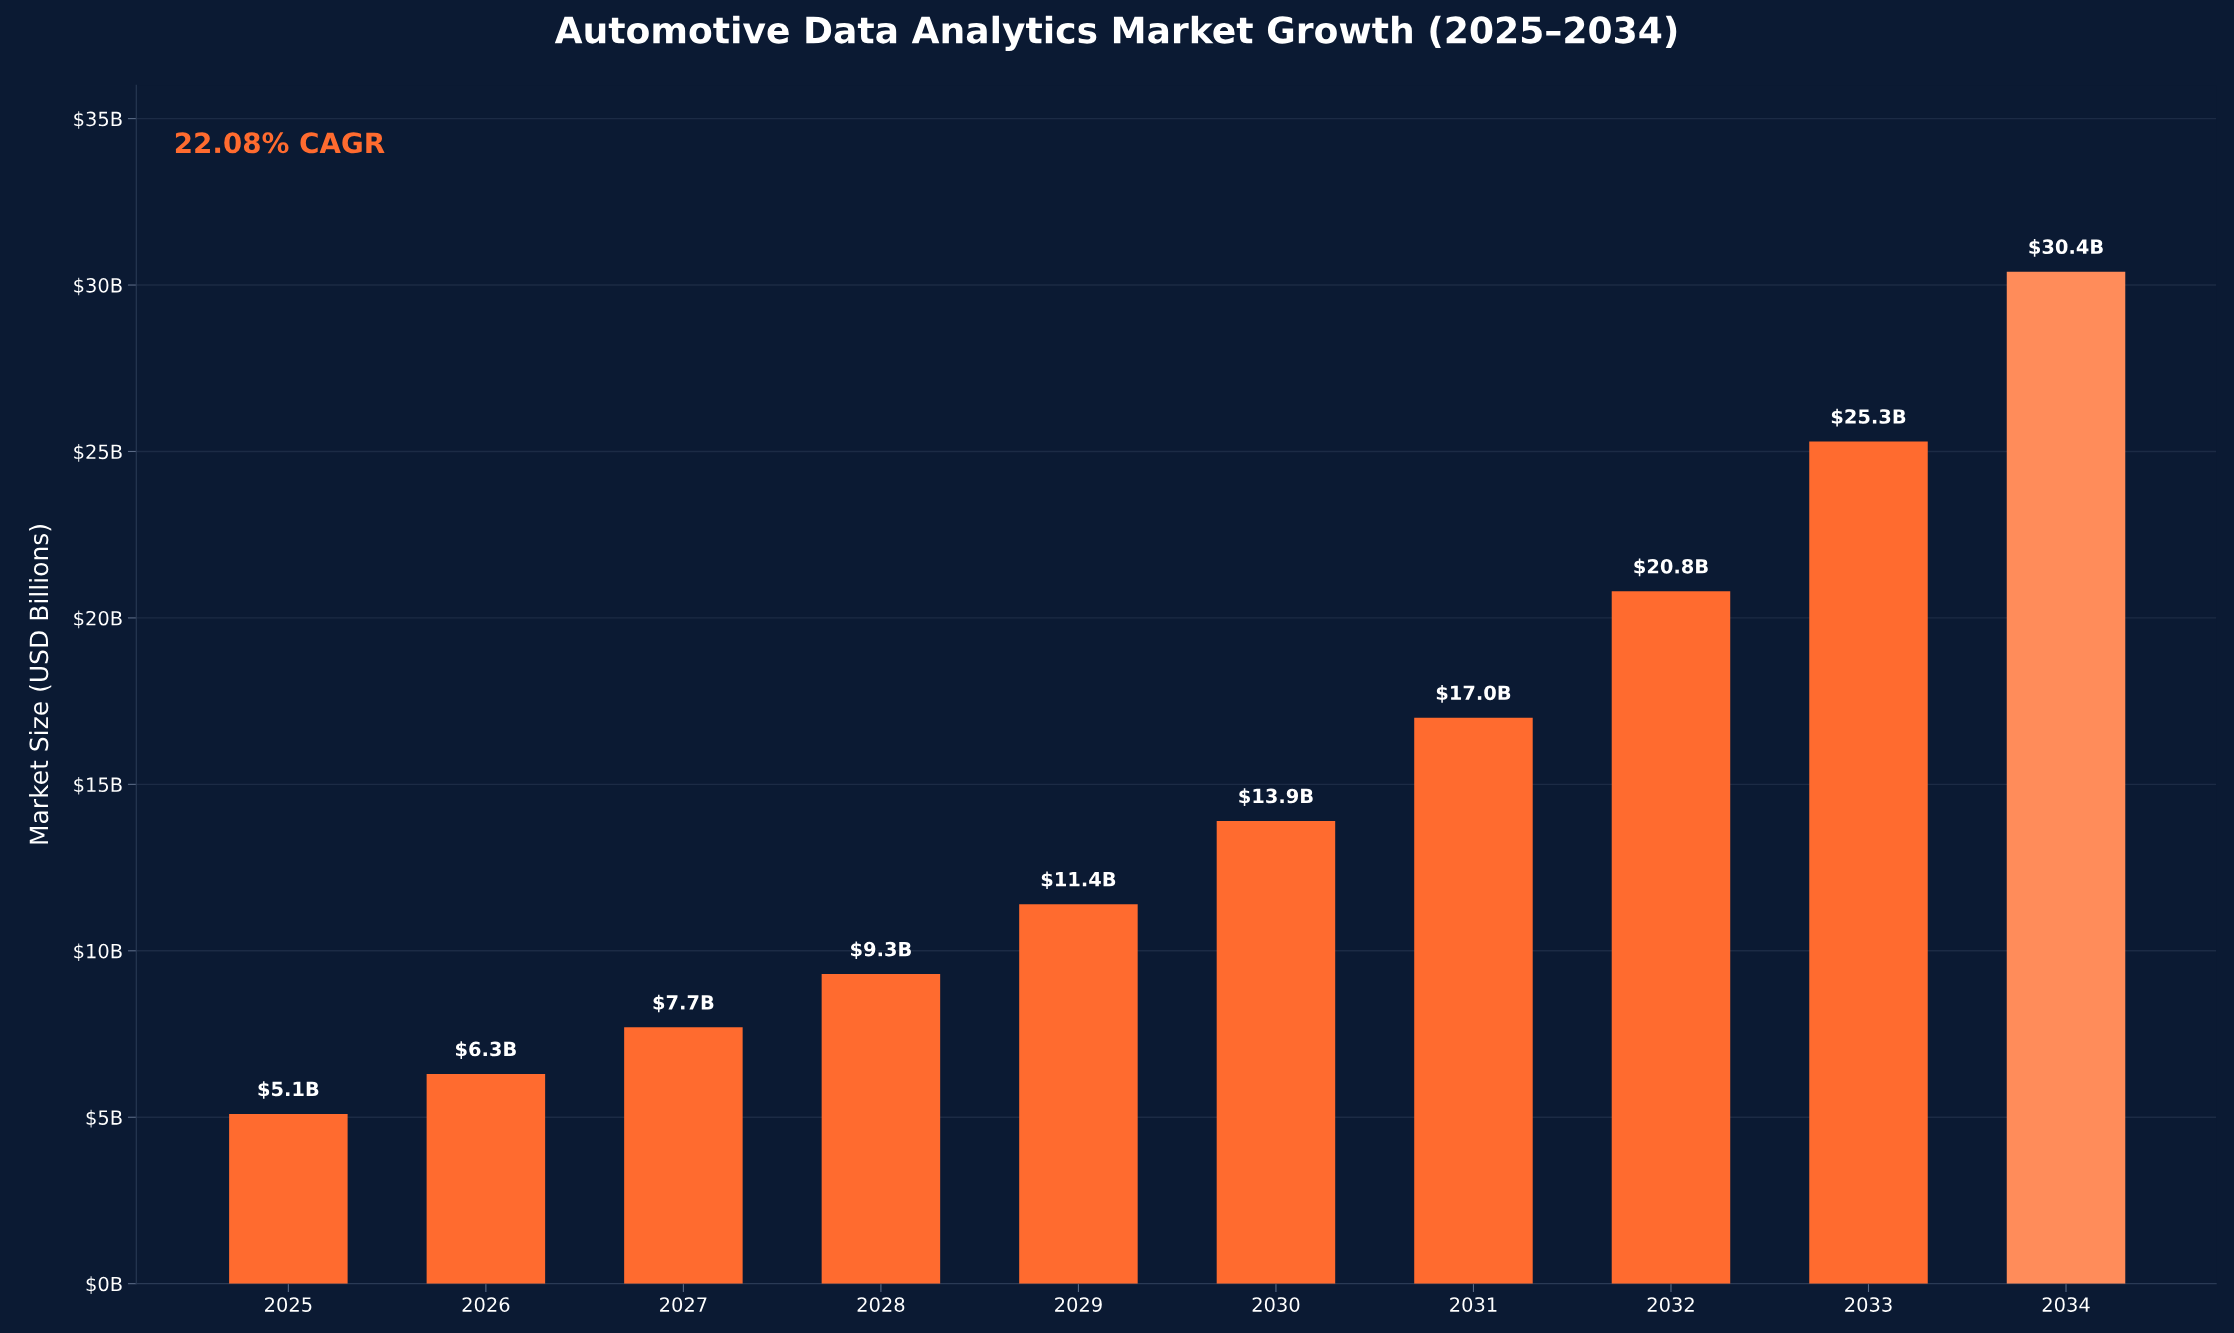 The image size is (2234, 1333). I want to click on x-tick-label: 2025, so click(288, 1304).